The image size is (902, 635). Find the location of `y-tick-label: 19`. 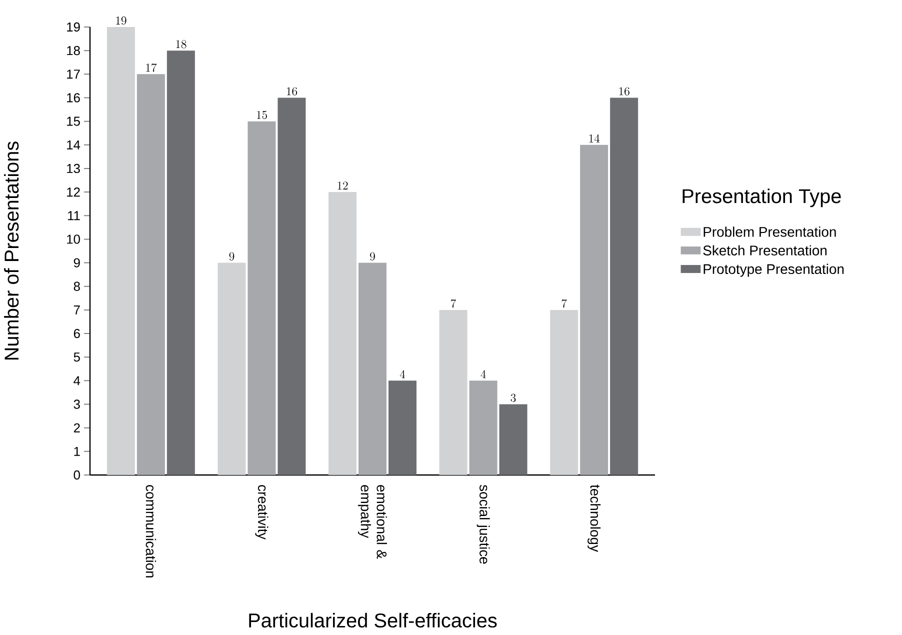

y-tick-label: 19 is located at coordinates (73, 27).